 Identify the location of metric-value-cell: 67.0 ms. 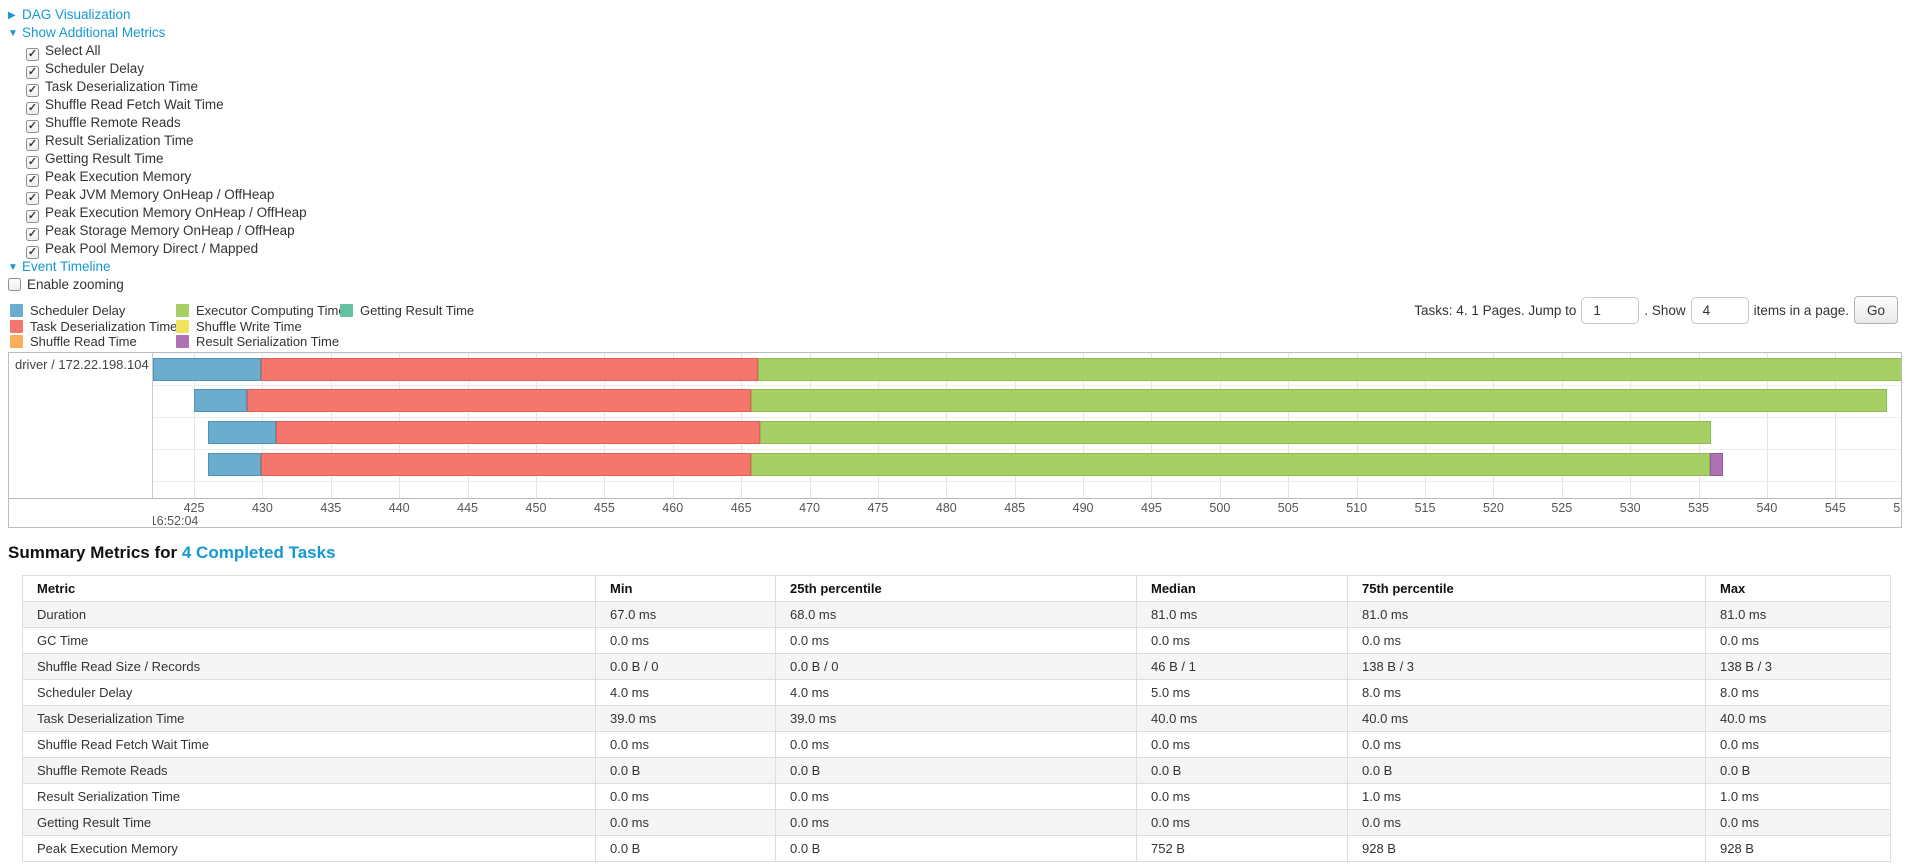
(685, 614).